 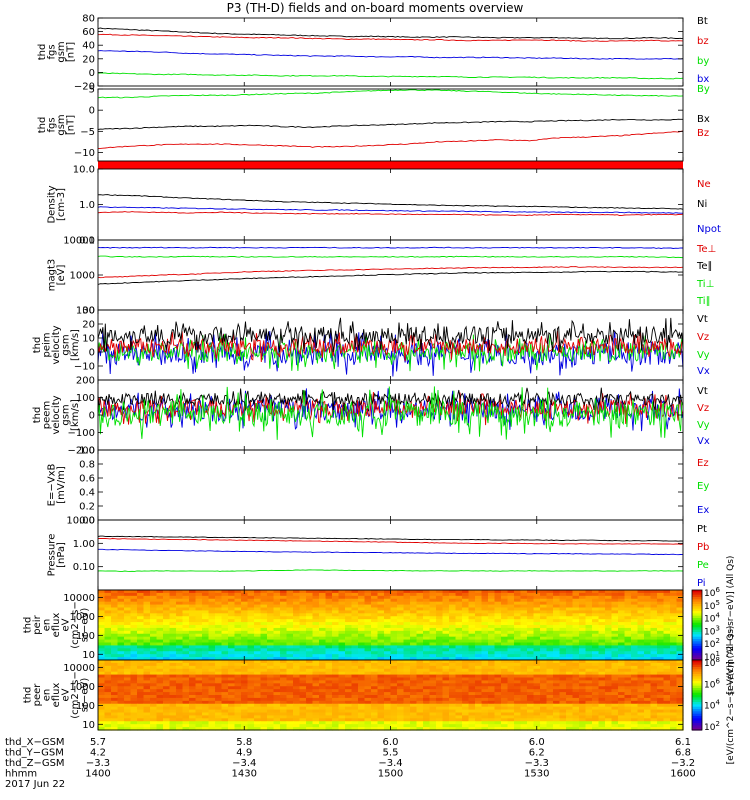 I want to click on colorbar-segment, so click(x=697, y=694).